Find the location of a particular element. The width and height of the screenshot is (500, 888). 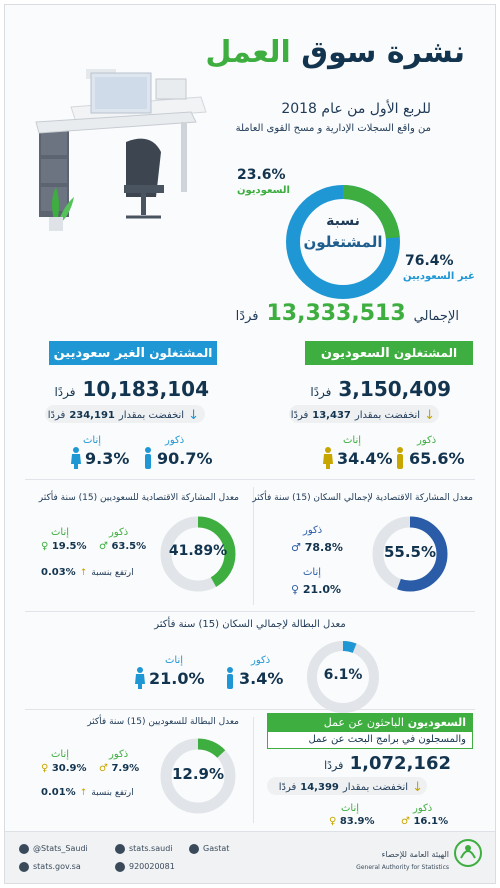

nonsaudi-employed-value: 10,183,104 فردًا is located at coordinates (131, 389).